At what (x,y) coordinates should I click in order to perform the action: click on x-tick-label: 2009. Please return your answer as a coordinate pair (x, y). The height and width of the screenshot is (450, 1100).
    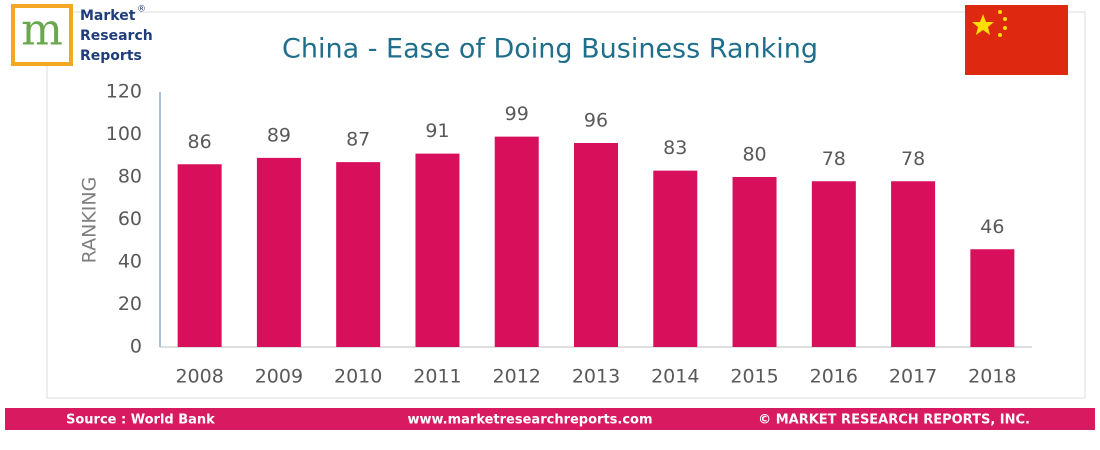
    Looking at the image, I should click on (279, 377).